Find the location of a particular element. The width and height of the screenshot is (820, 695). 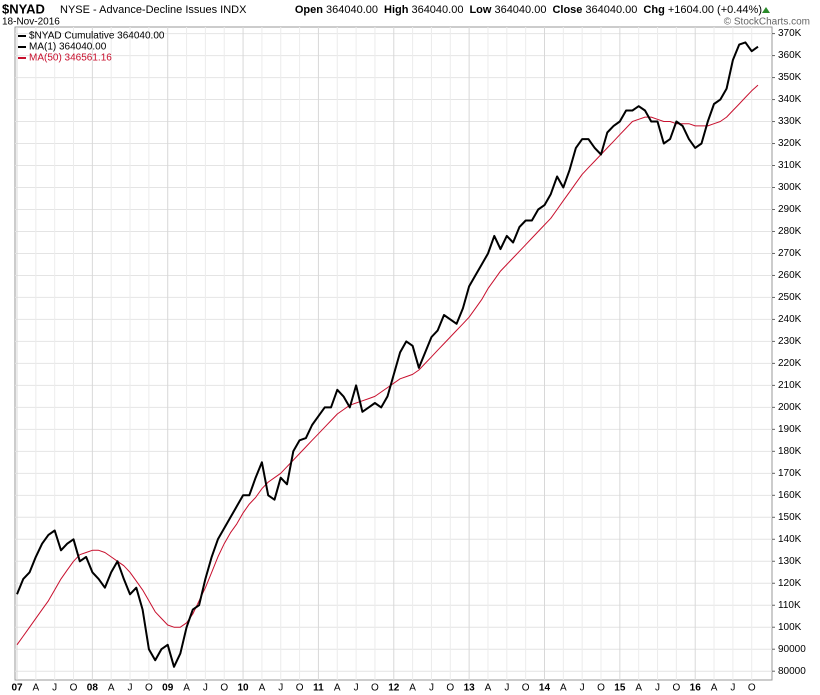

y-tick-label: 210K is located at coordinates (790, 385).